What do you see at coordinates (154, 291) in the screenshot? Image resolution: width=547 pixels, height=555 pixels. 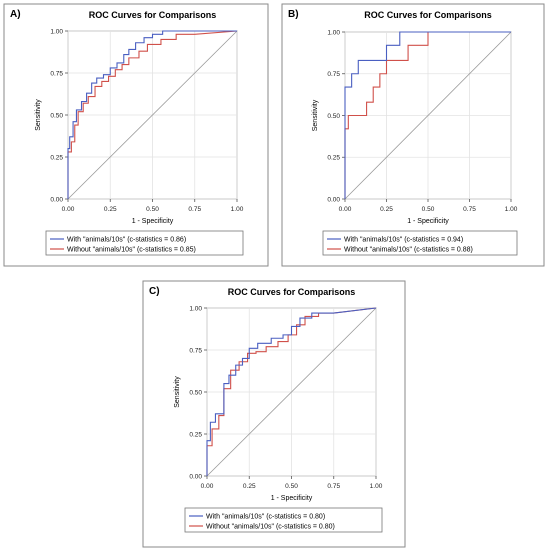 I see `panel-label: C)` at bounding box center [154, 291].